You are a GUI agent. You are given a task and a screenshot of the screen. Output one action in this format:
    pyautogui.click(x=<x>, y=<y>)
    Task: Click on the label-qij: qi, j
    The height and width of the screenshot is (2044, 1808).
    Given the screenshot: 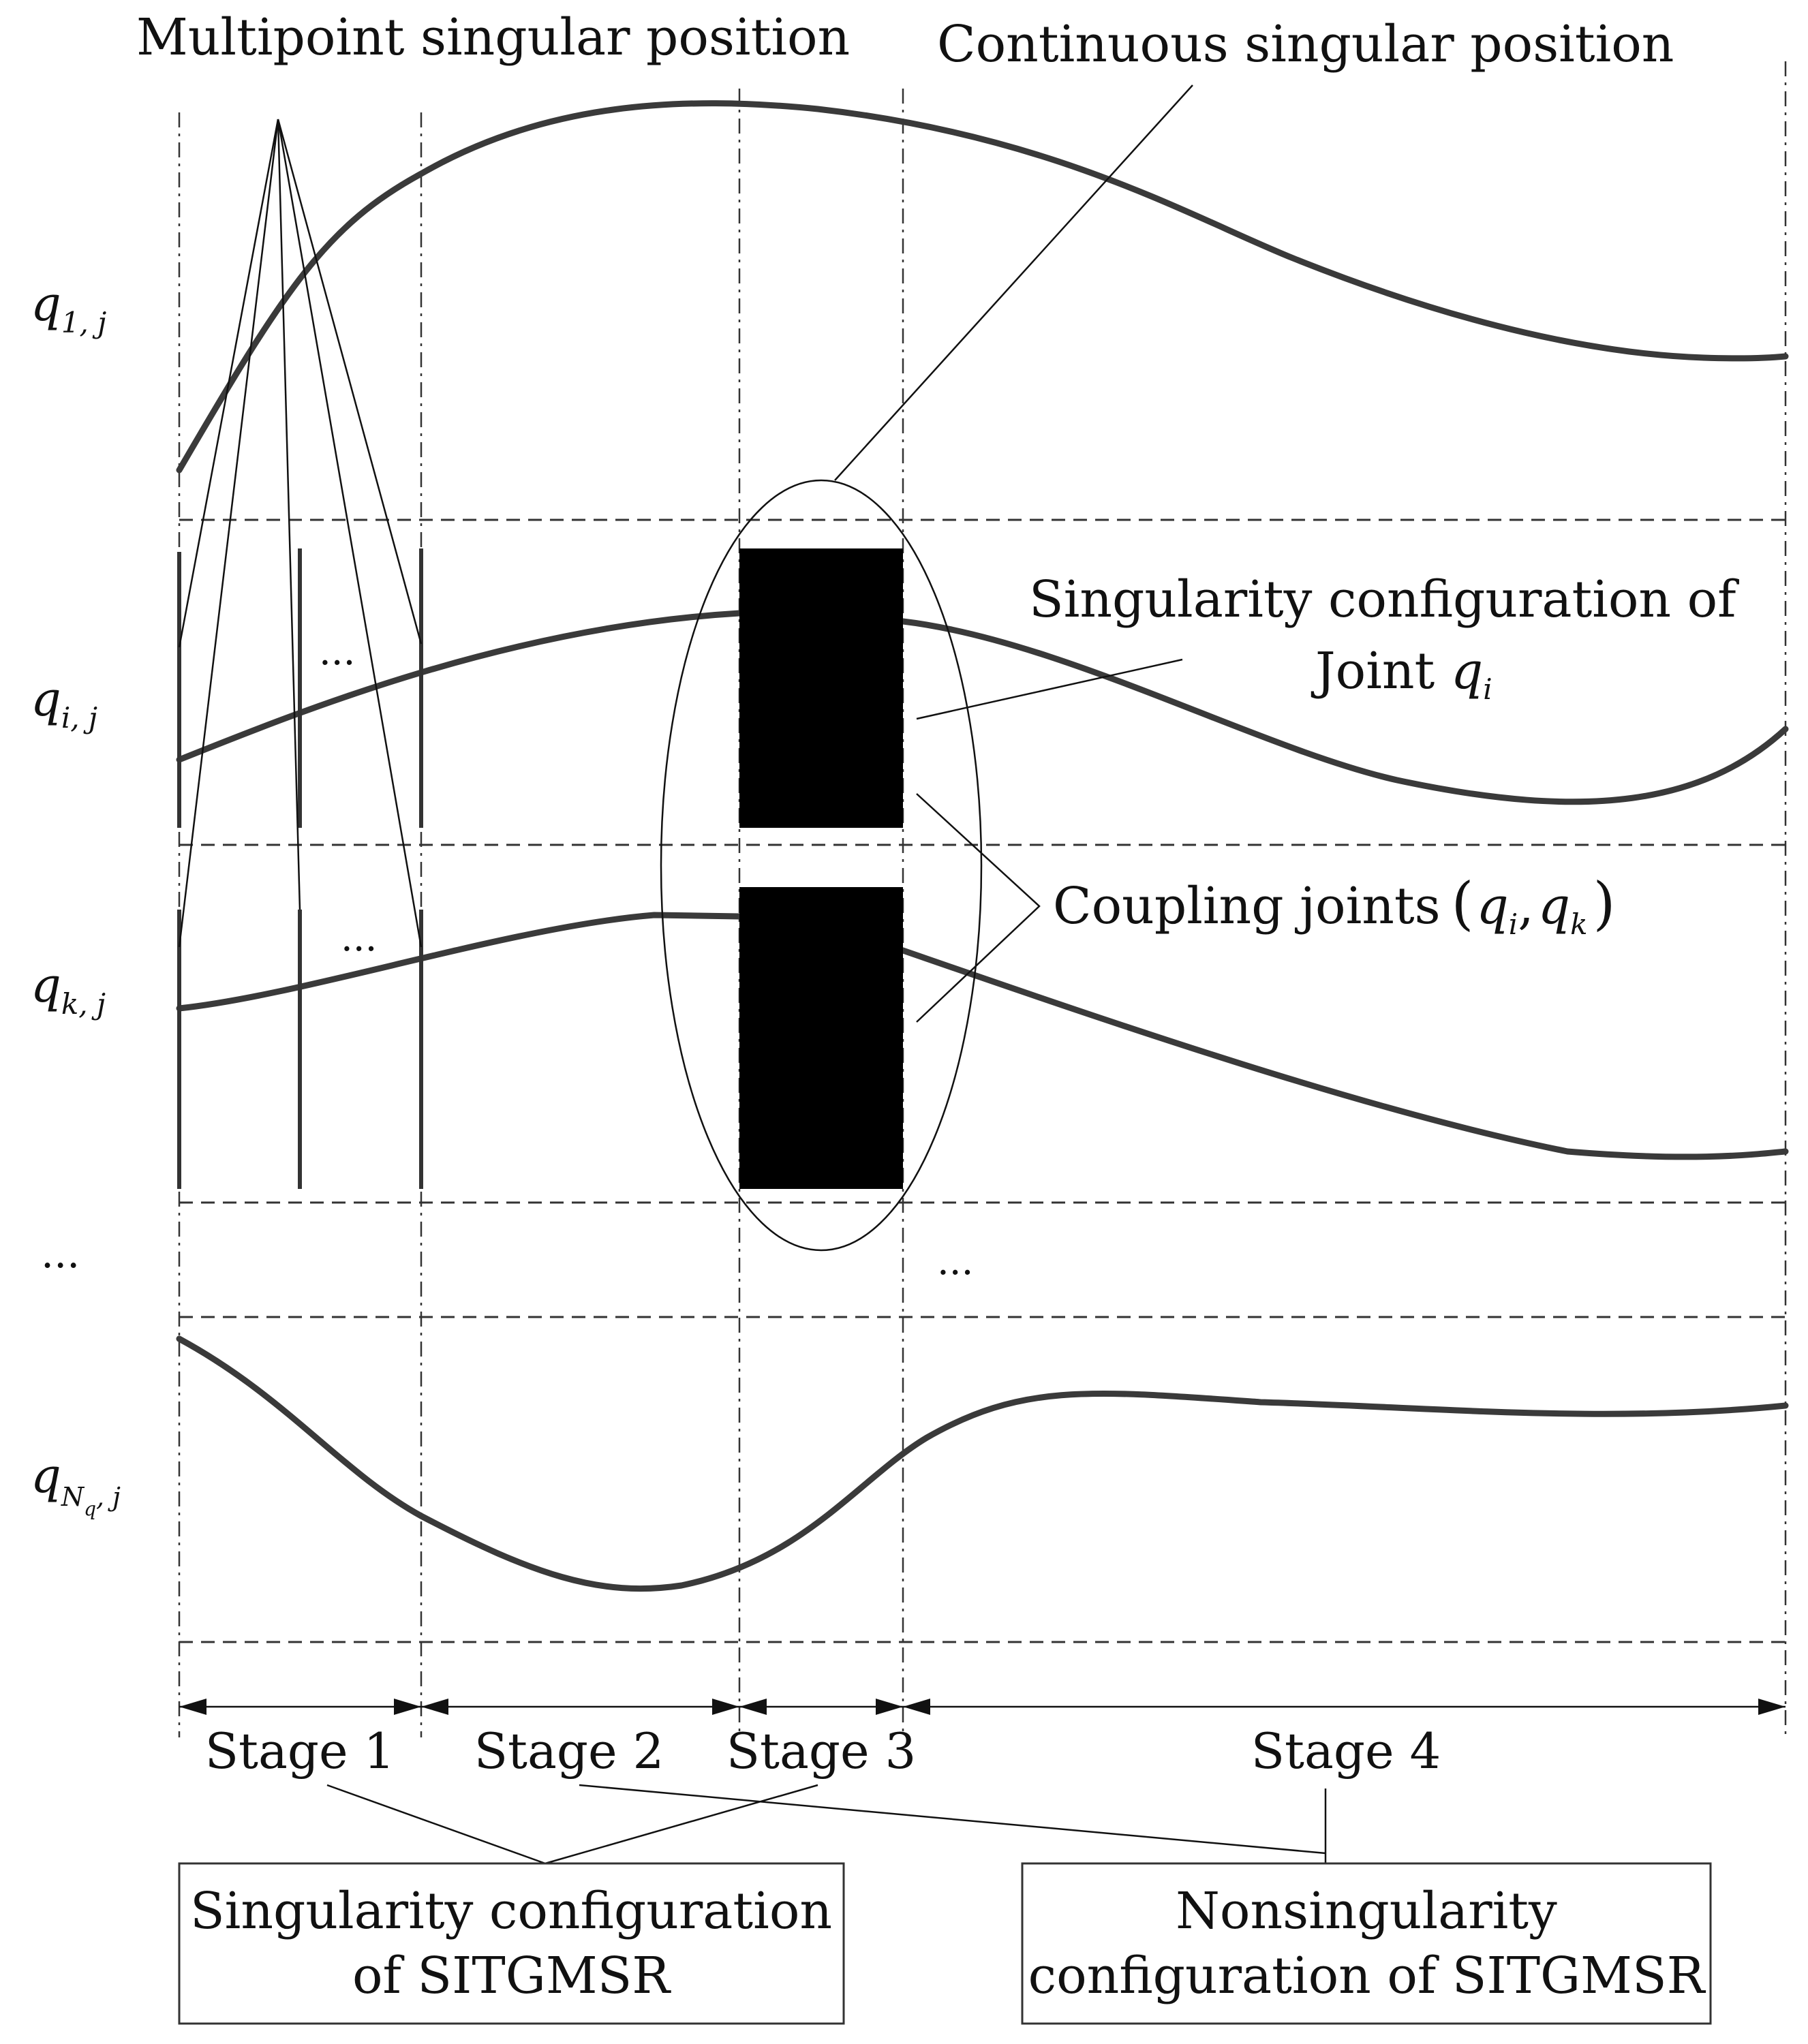 What is the action you would take?
    pyautogui.click(x=64, y=702)
    